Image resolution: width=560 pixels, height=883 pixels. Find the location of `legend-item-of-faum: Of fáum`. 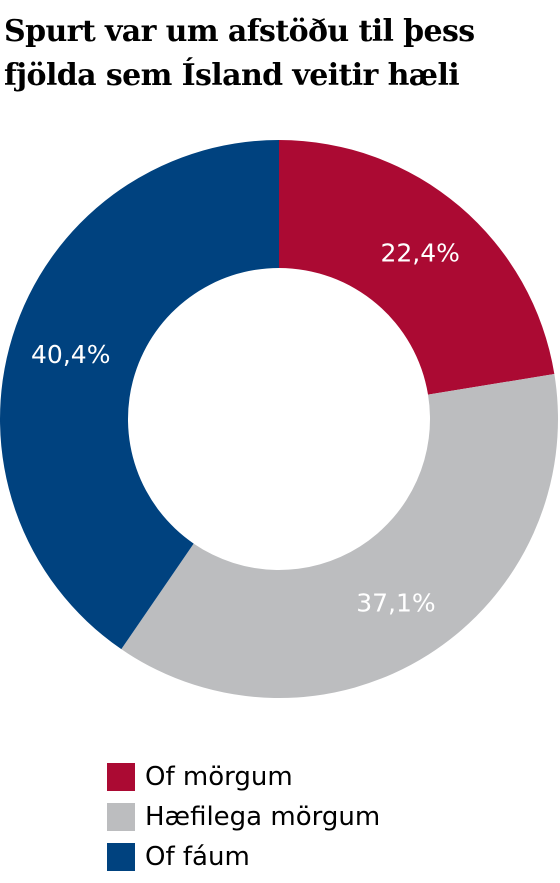

legend-item-of-faum: Of fáum is located at coordinates (243, 857).